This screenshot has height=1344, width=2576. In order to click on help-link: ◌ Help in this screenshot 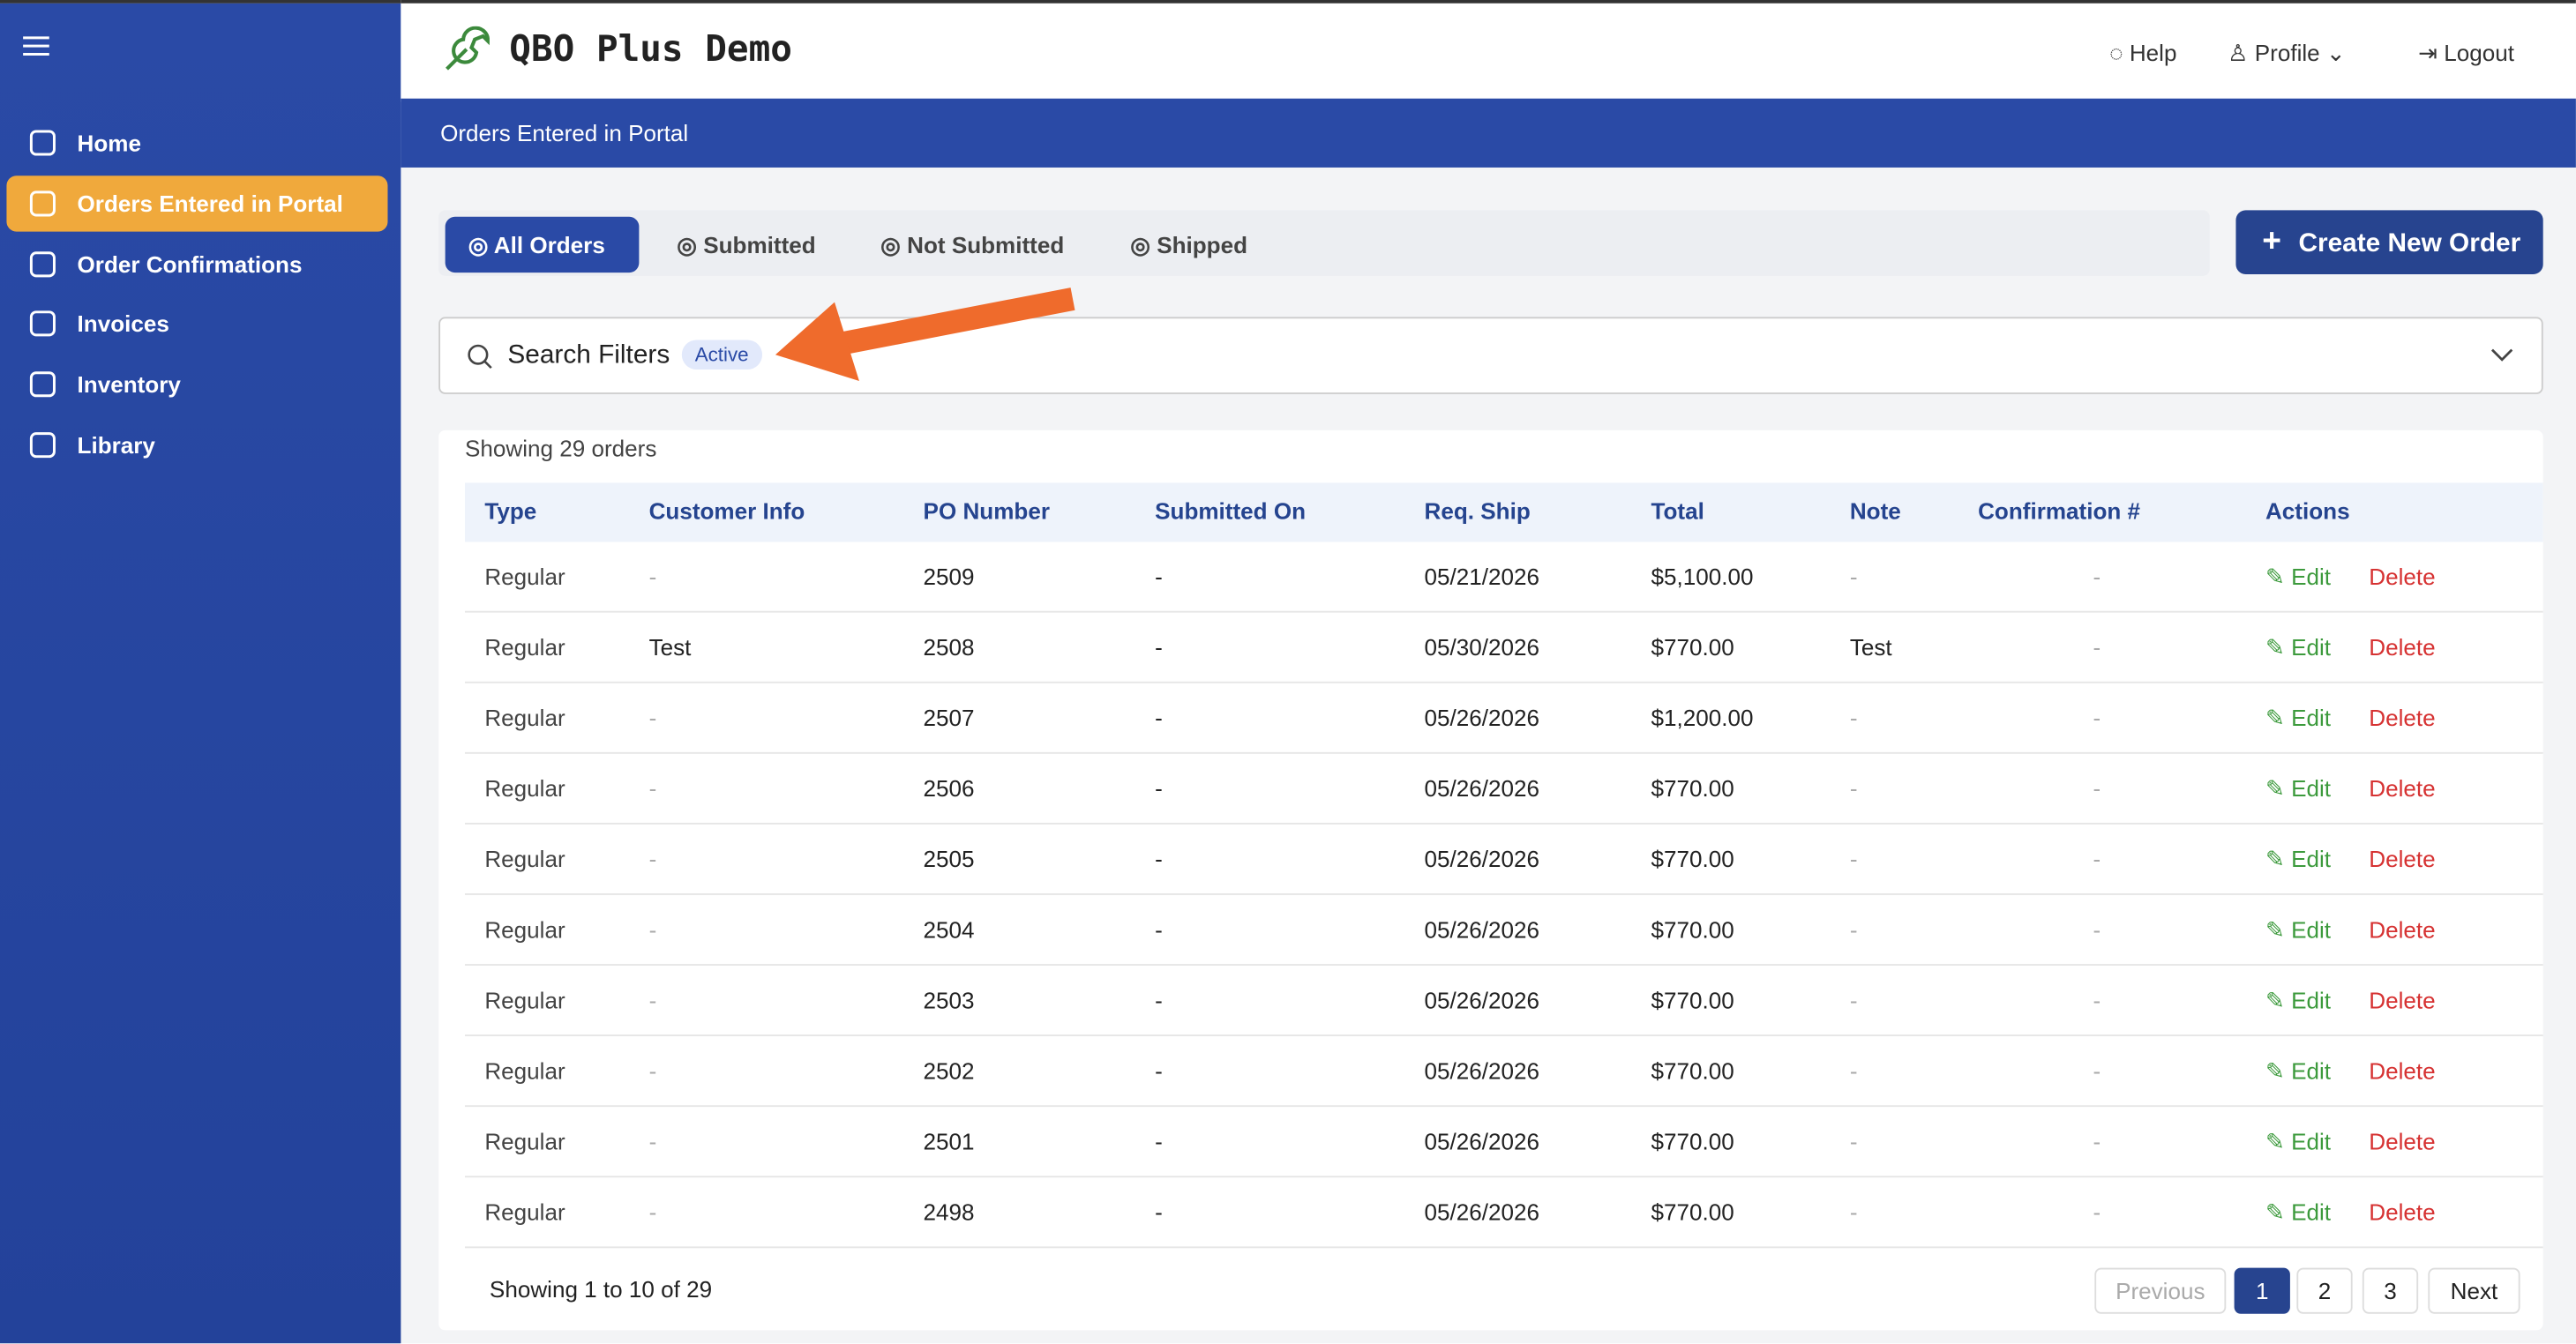, I will do `click(2143, 52)`.